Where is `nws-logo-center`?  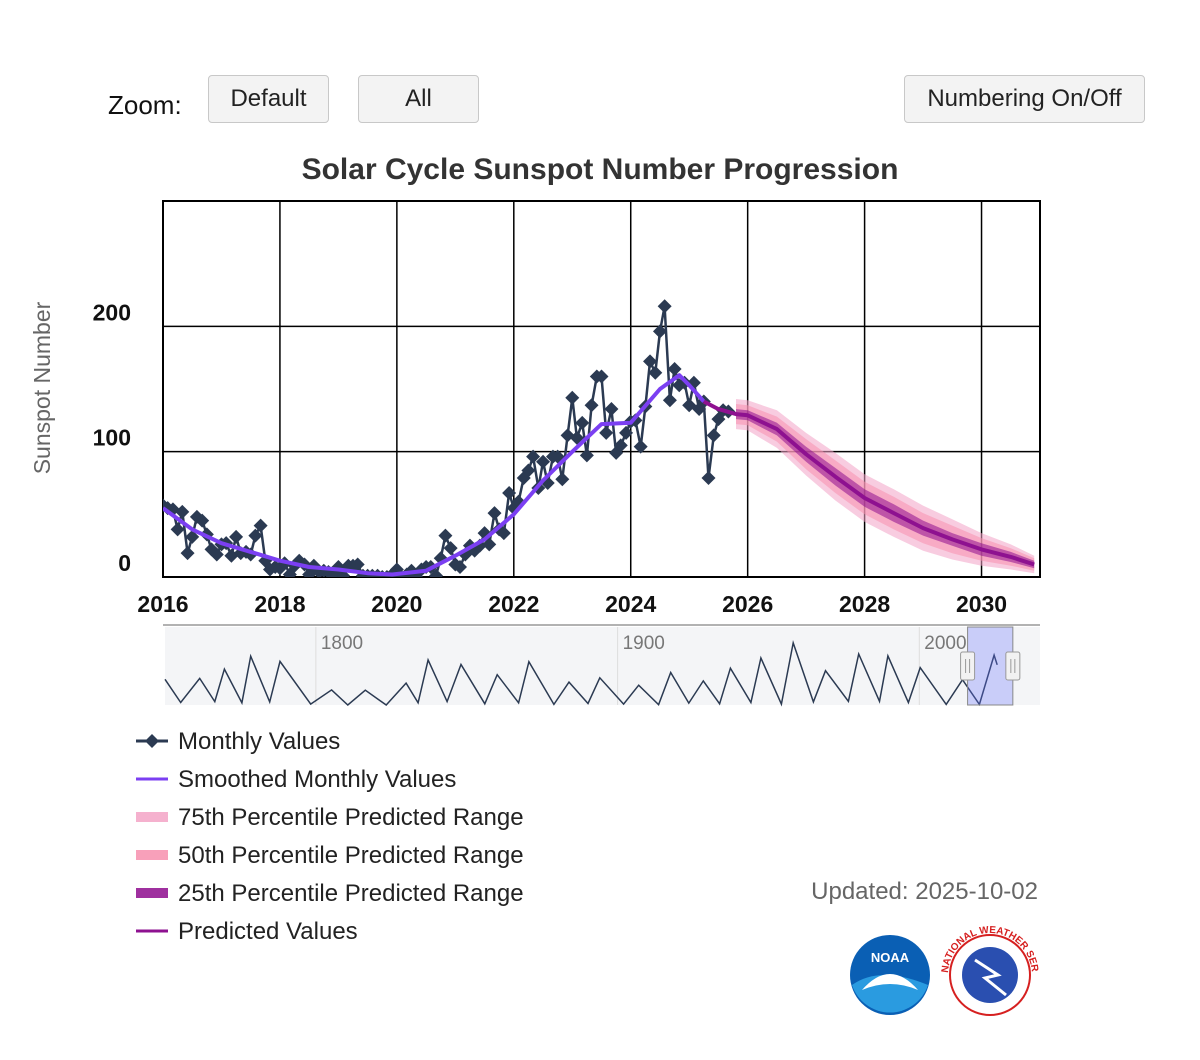 nws-logo-center is located at coordinates (990, 975).